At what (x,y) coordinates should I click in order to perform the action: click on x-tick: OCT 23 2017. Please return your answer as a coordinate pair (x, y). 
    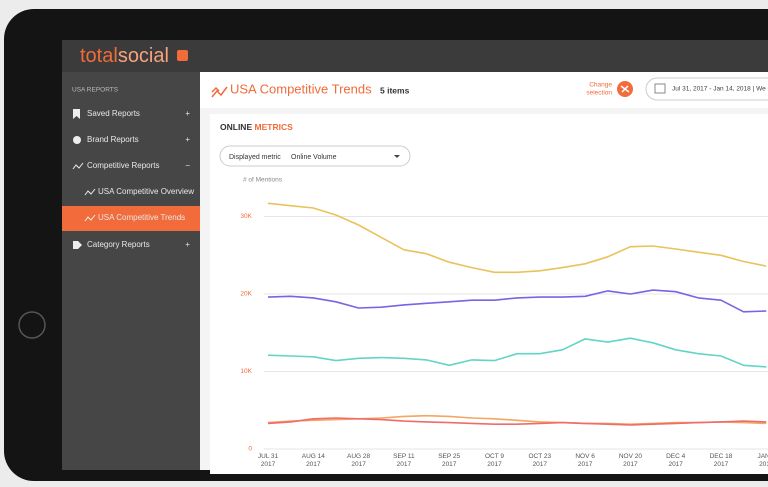
    Looking at the image, I should click on (540, 460).